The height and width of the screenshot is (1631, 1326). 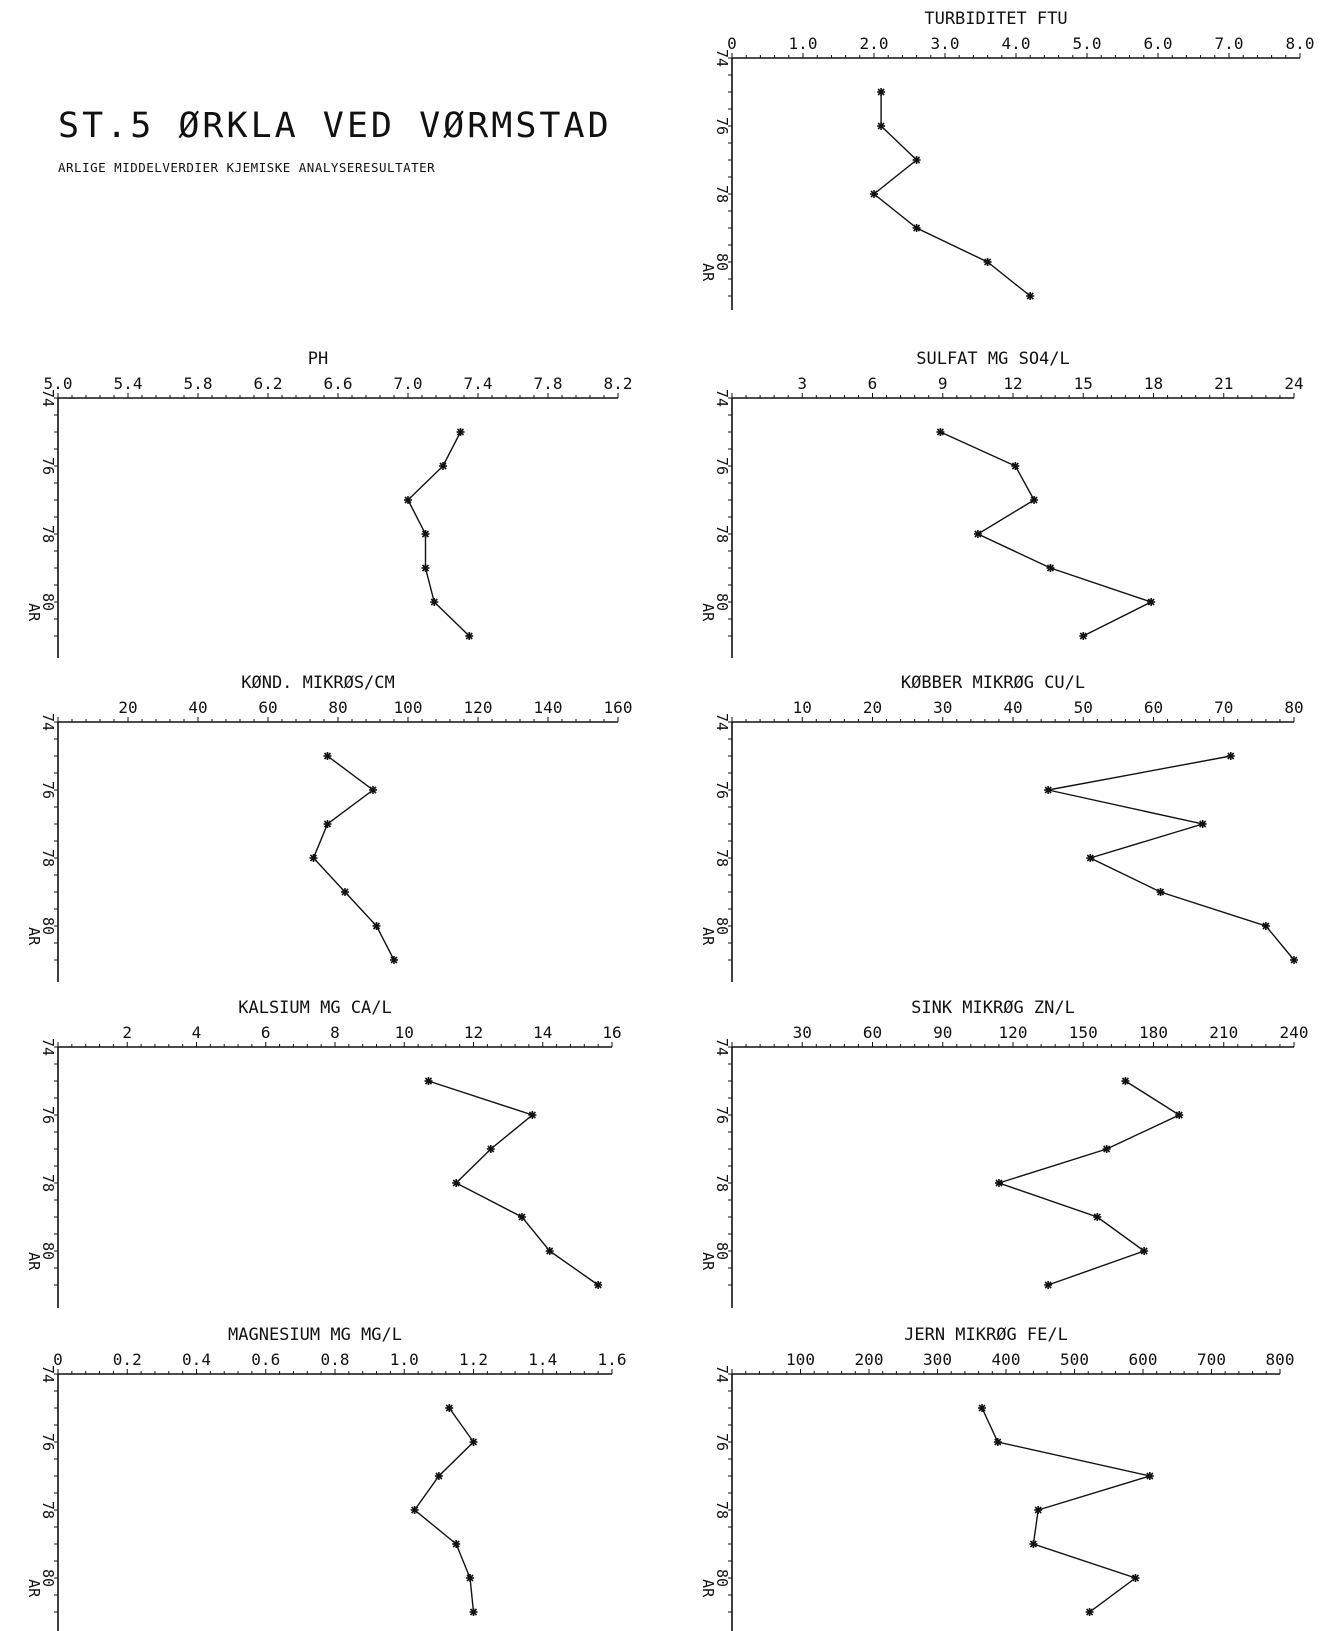 What do you see at coordinates (315, 1008) in the screenshot?
I see `chart-title: KALSIUM MG CA/L` at bounding box center [315, 1008].